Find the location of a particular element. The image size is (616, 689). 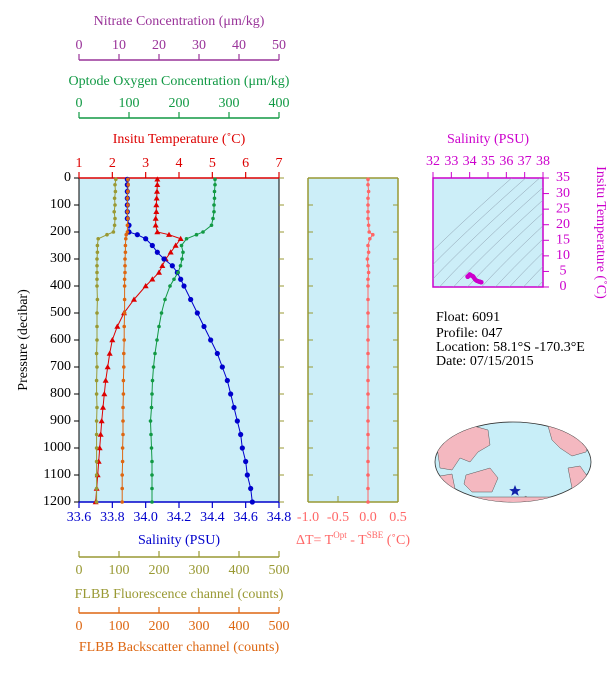

y-tick-label: 1100 is located at coordinates (57, 474).